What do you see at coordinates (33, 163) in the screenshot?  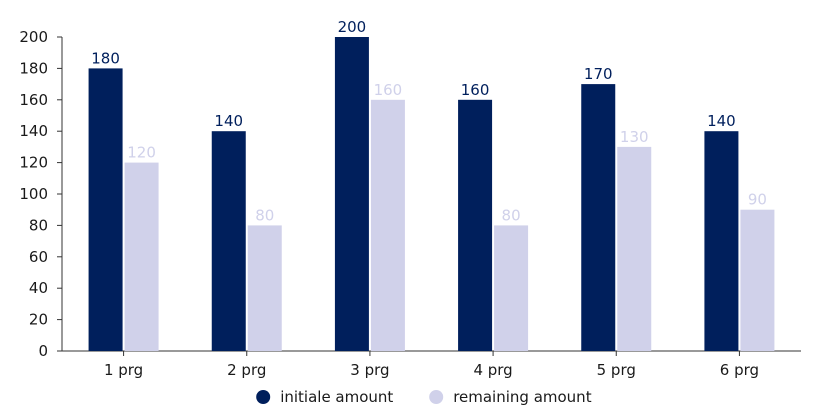 I see `y-tick-label: 120` at bounding box center [33, 163].